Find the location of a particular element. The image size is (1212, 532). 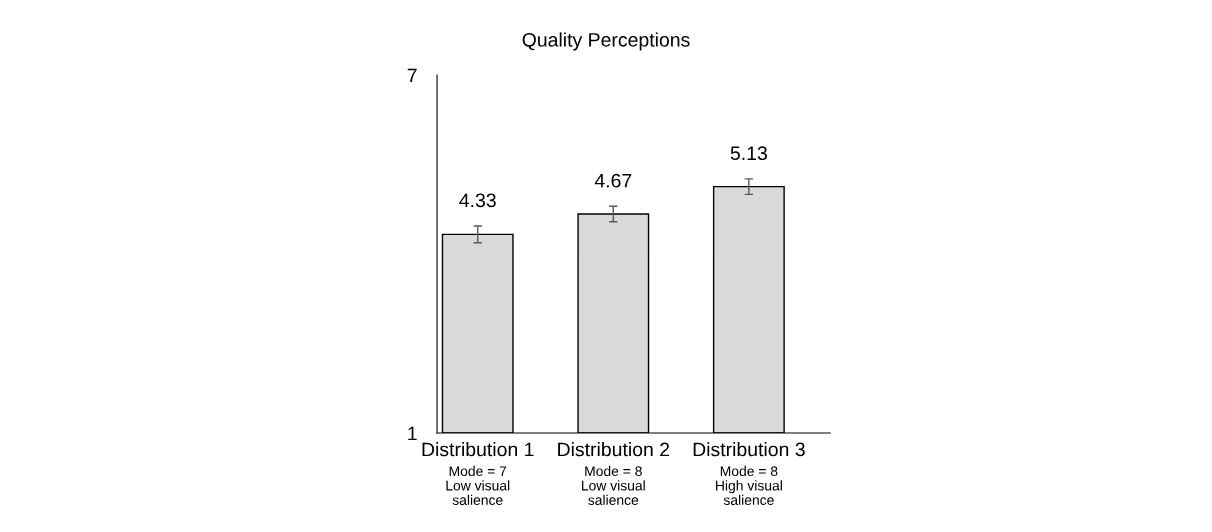

x-tick-label: Distribution 1 Mode = 7 Low visual salience is located at coordinates (478, 473).